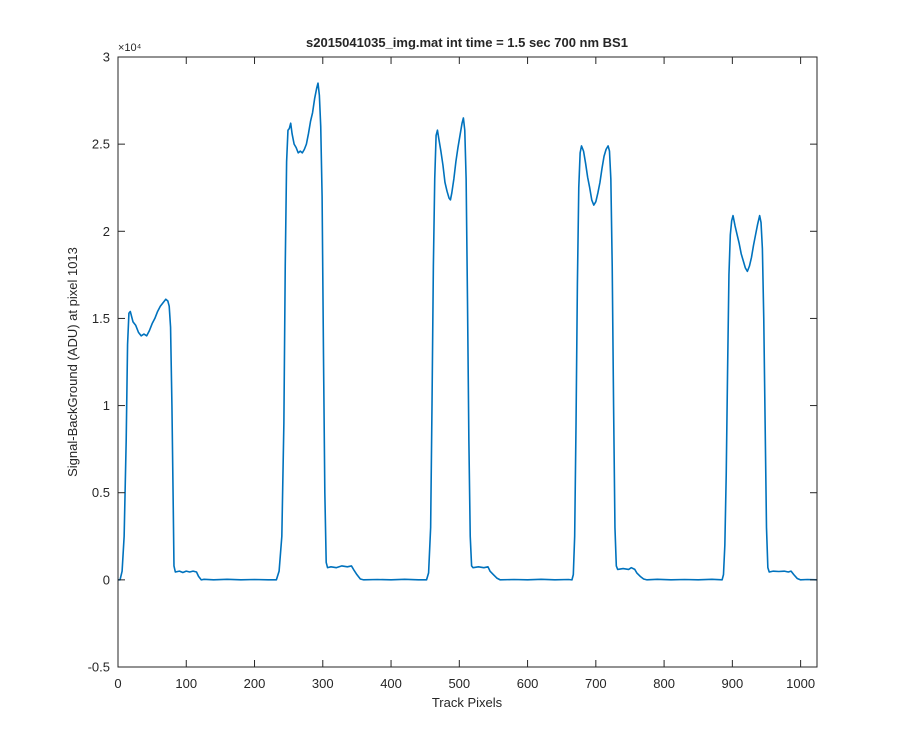 The width and height of the screenshot is (900, 750). What do you see at coordinates (106, 579) in the screenshot?
I see `y-tick-label: 0` at bounding box center [106, 579].